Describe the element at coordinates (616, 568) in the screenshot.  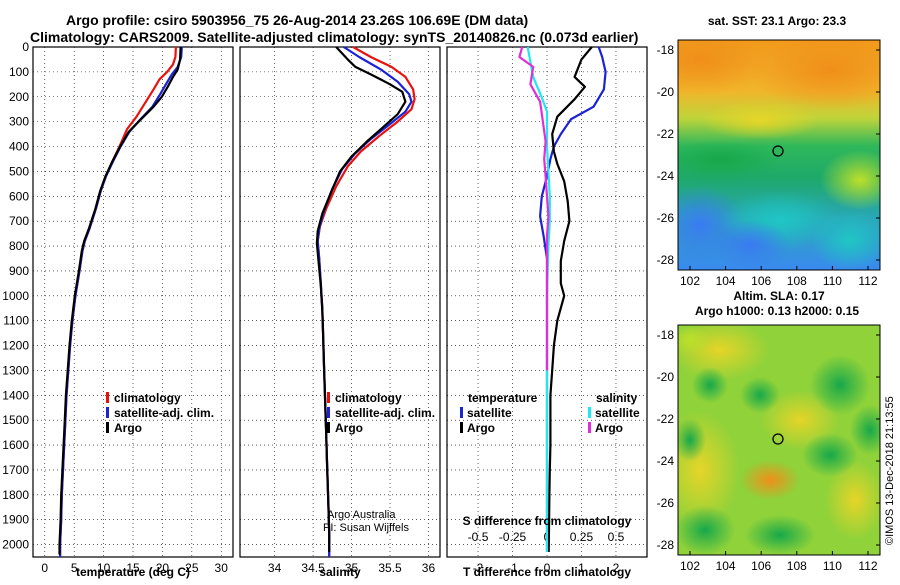
I see `differences-xtick-label: 2` at that location.